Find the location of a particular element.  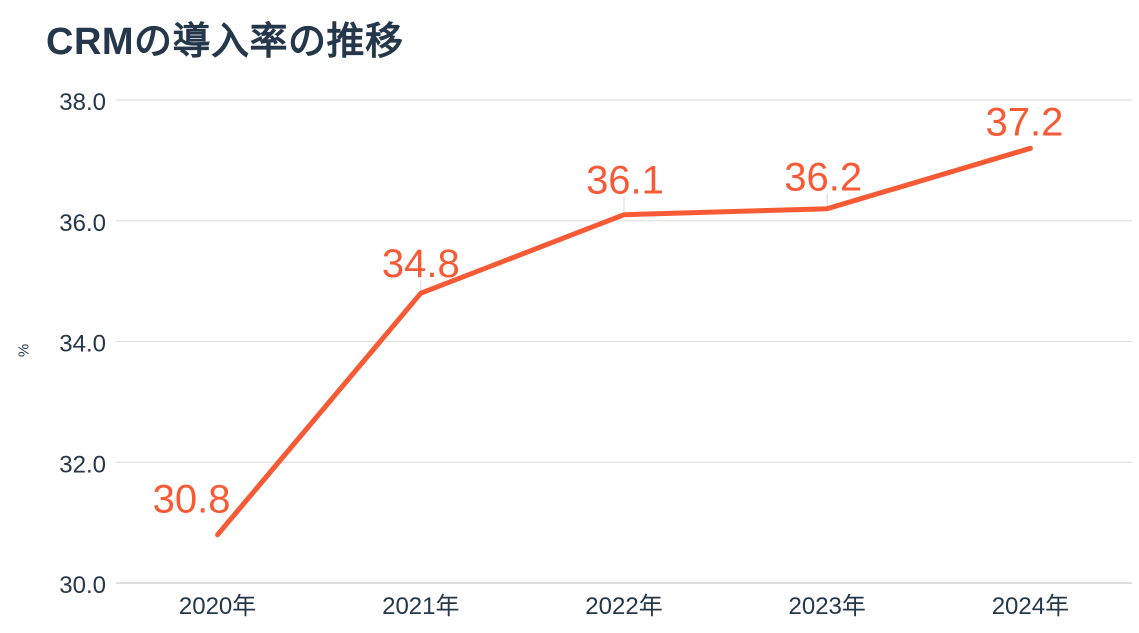

data-label: 36.1 is located at coordinates (625, 181).